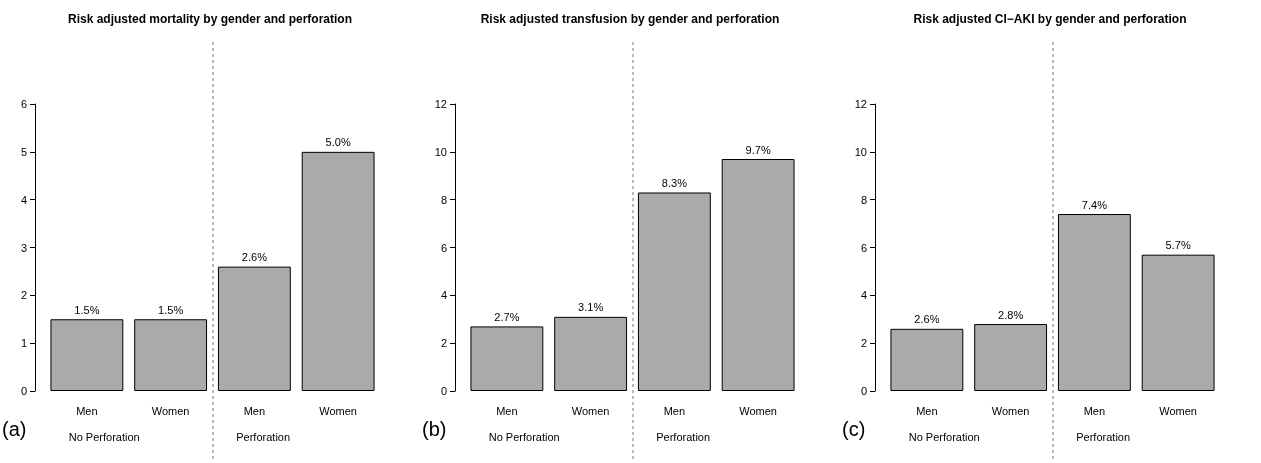 The height and width of the screenshot is (463, 1261). What do you see at coordinates (758, 149) in the screenshot?
I see `data-label: 9.7%` at bounding box center [758, 149].